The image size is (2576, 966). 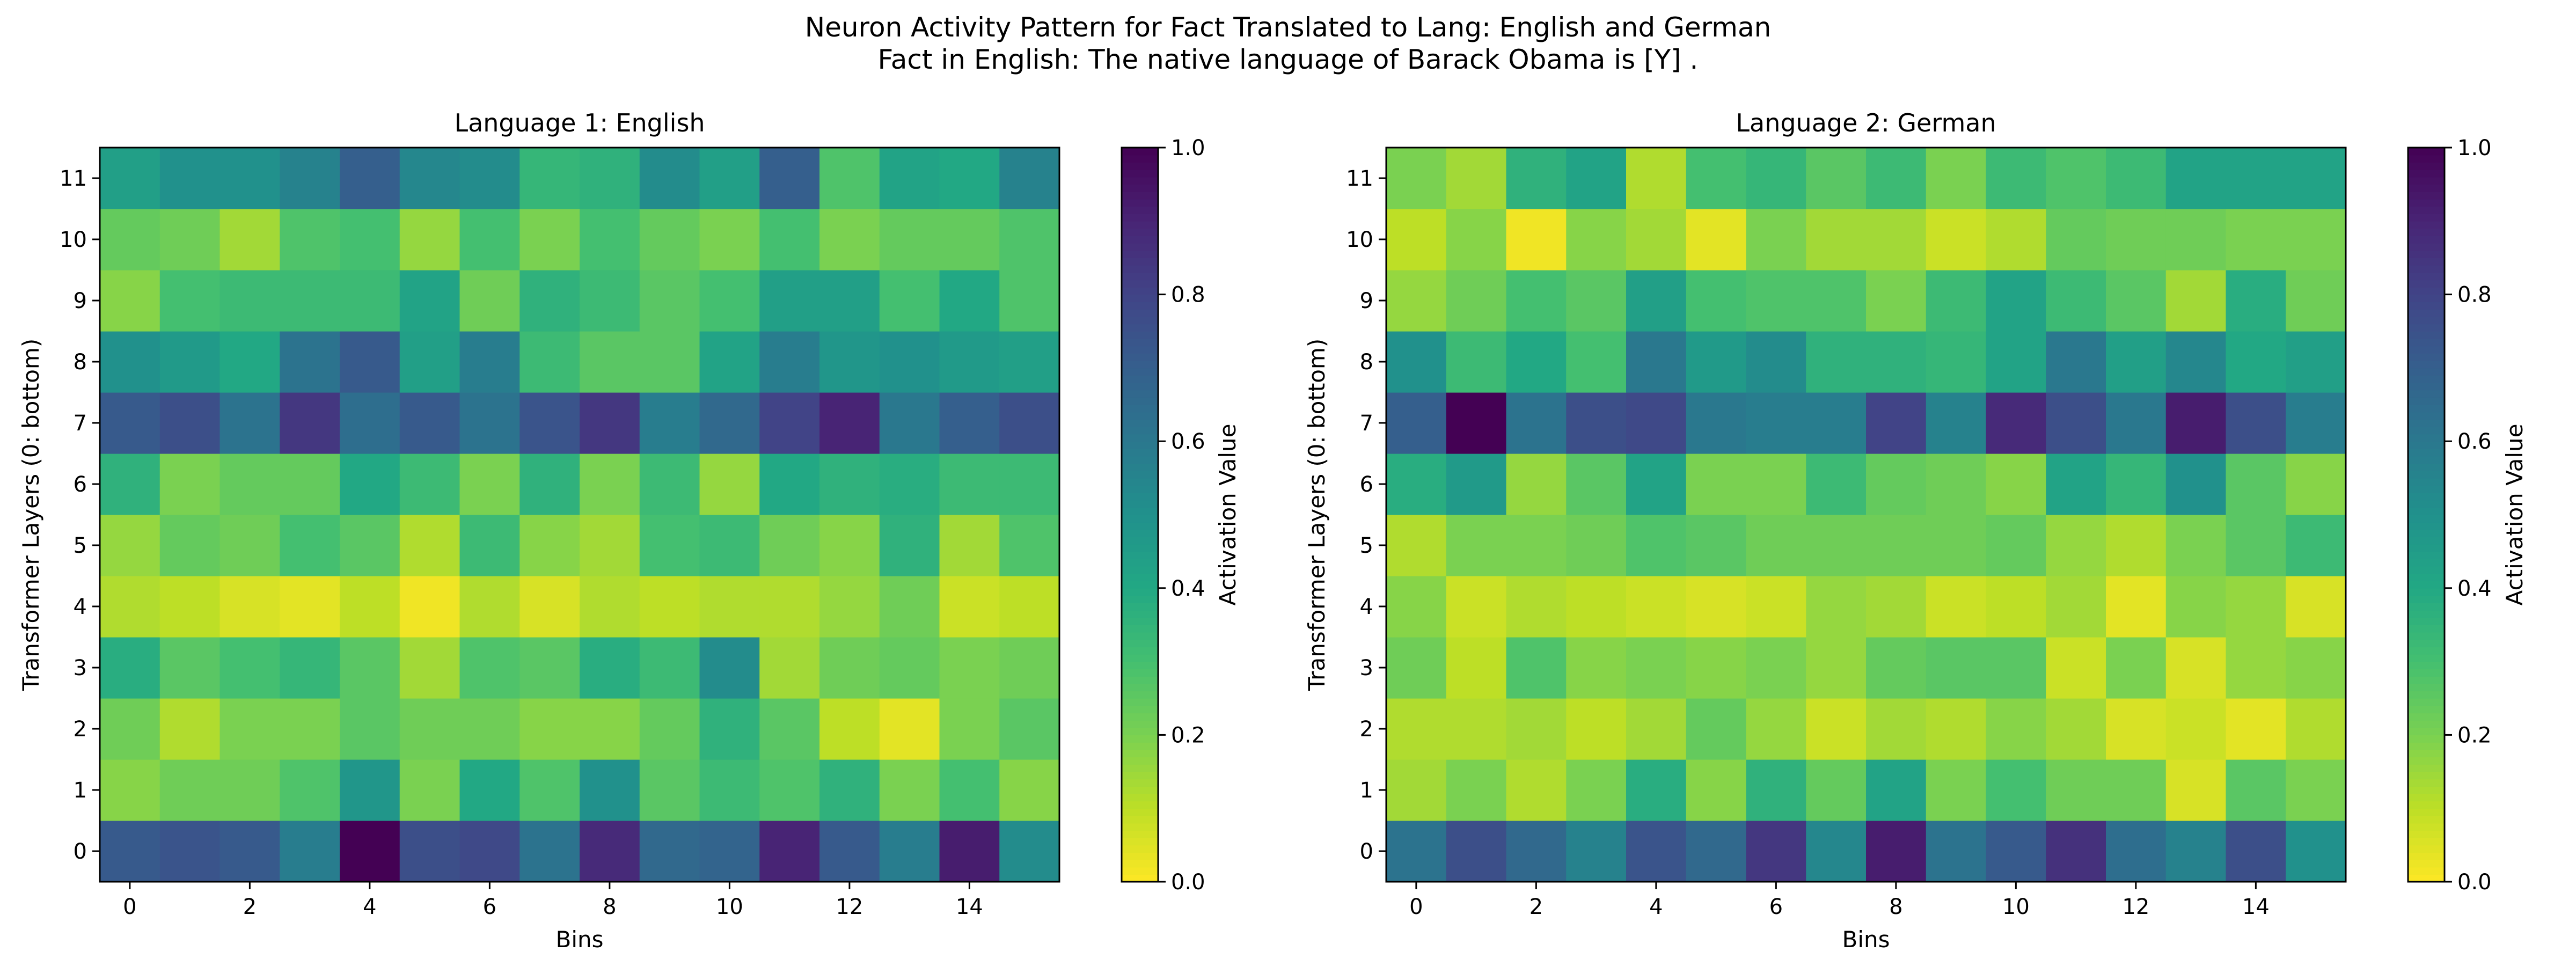 What do you see at coordinates (579, 122) in the screenshot?
I see `panel-title: Language 1: English` at bounding box center [579, 122].